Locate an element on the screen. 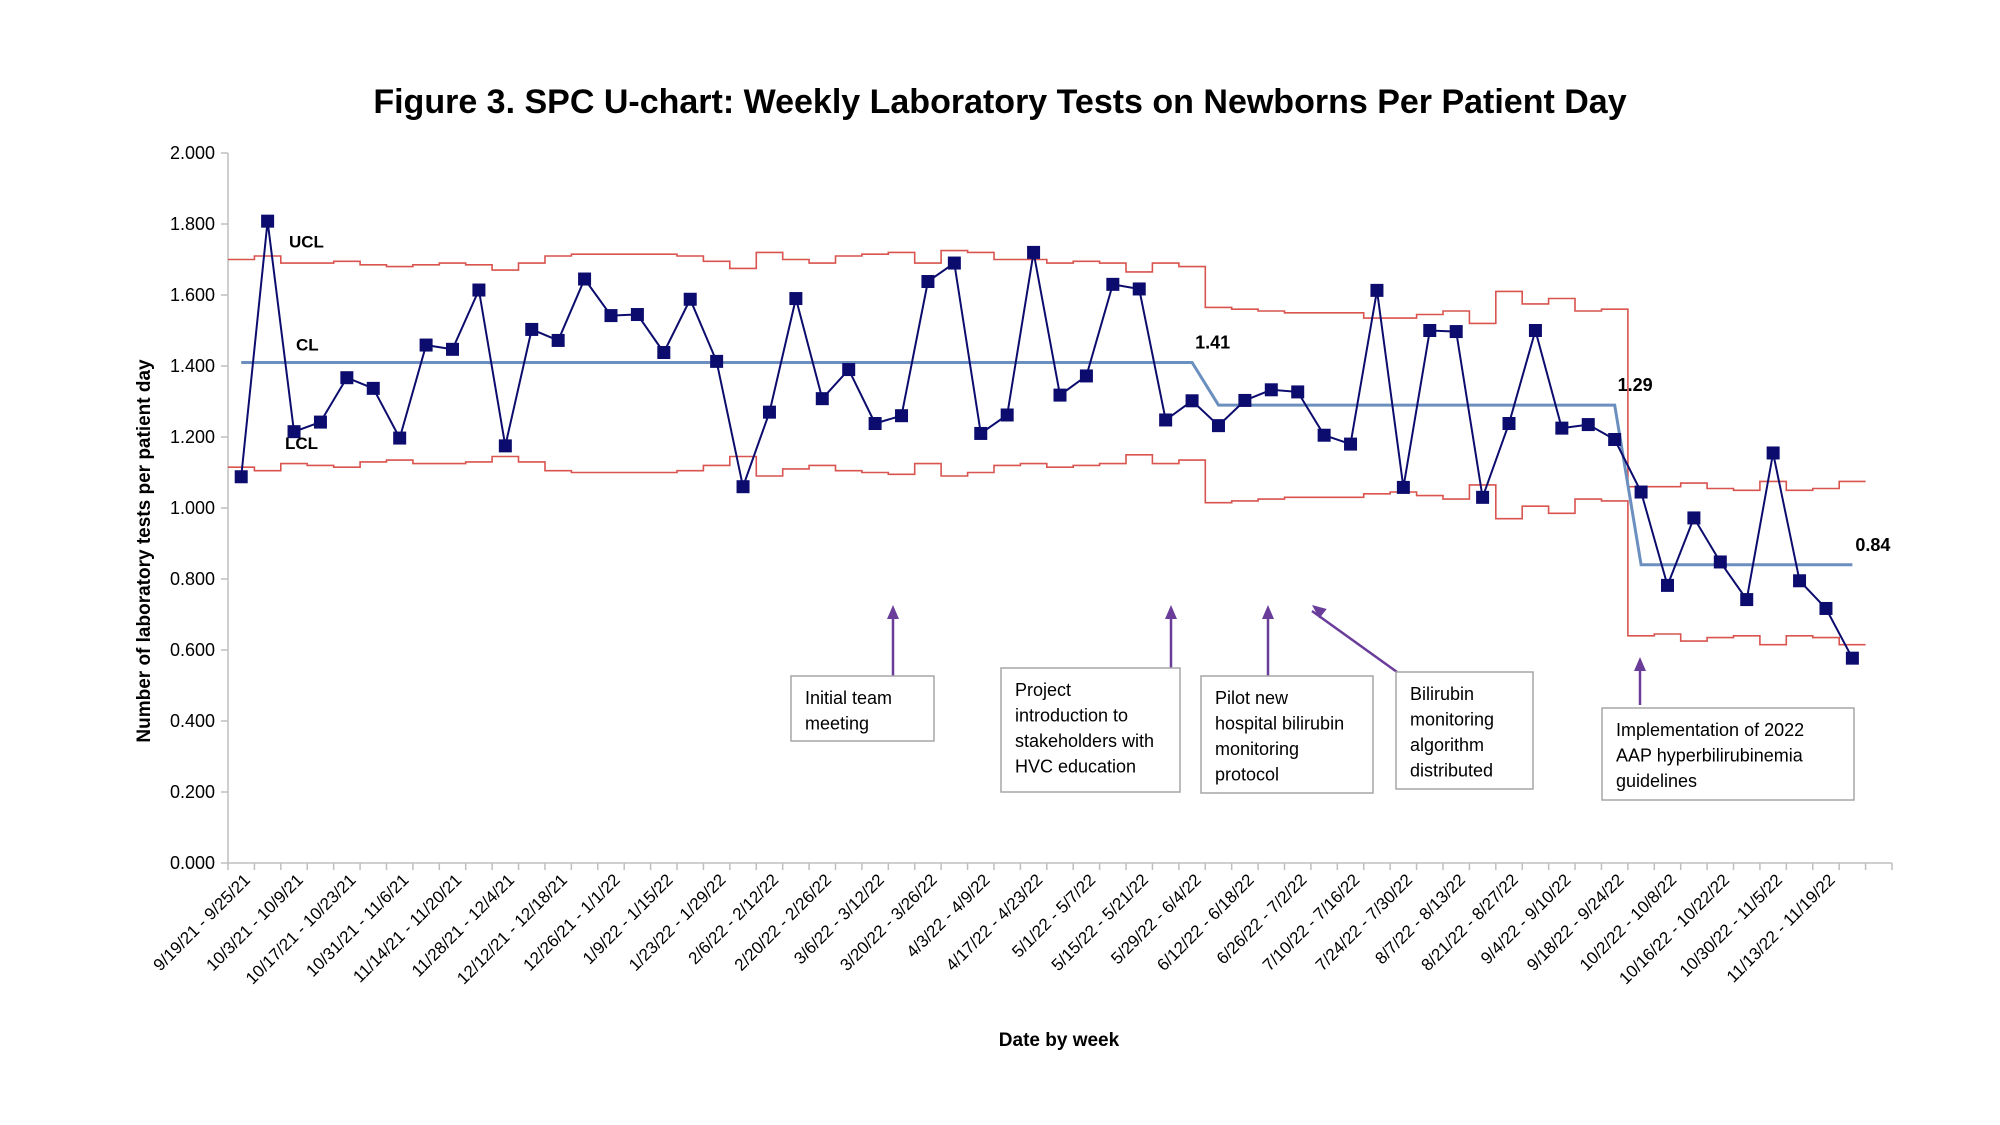  x-tick-label: 3/6/22 - 3/12/22 is located at coordinates (839, 919).